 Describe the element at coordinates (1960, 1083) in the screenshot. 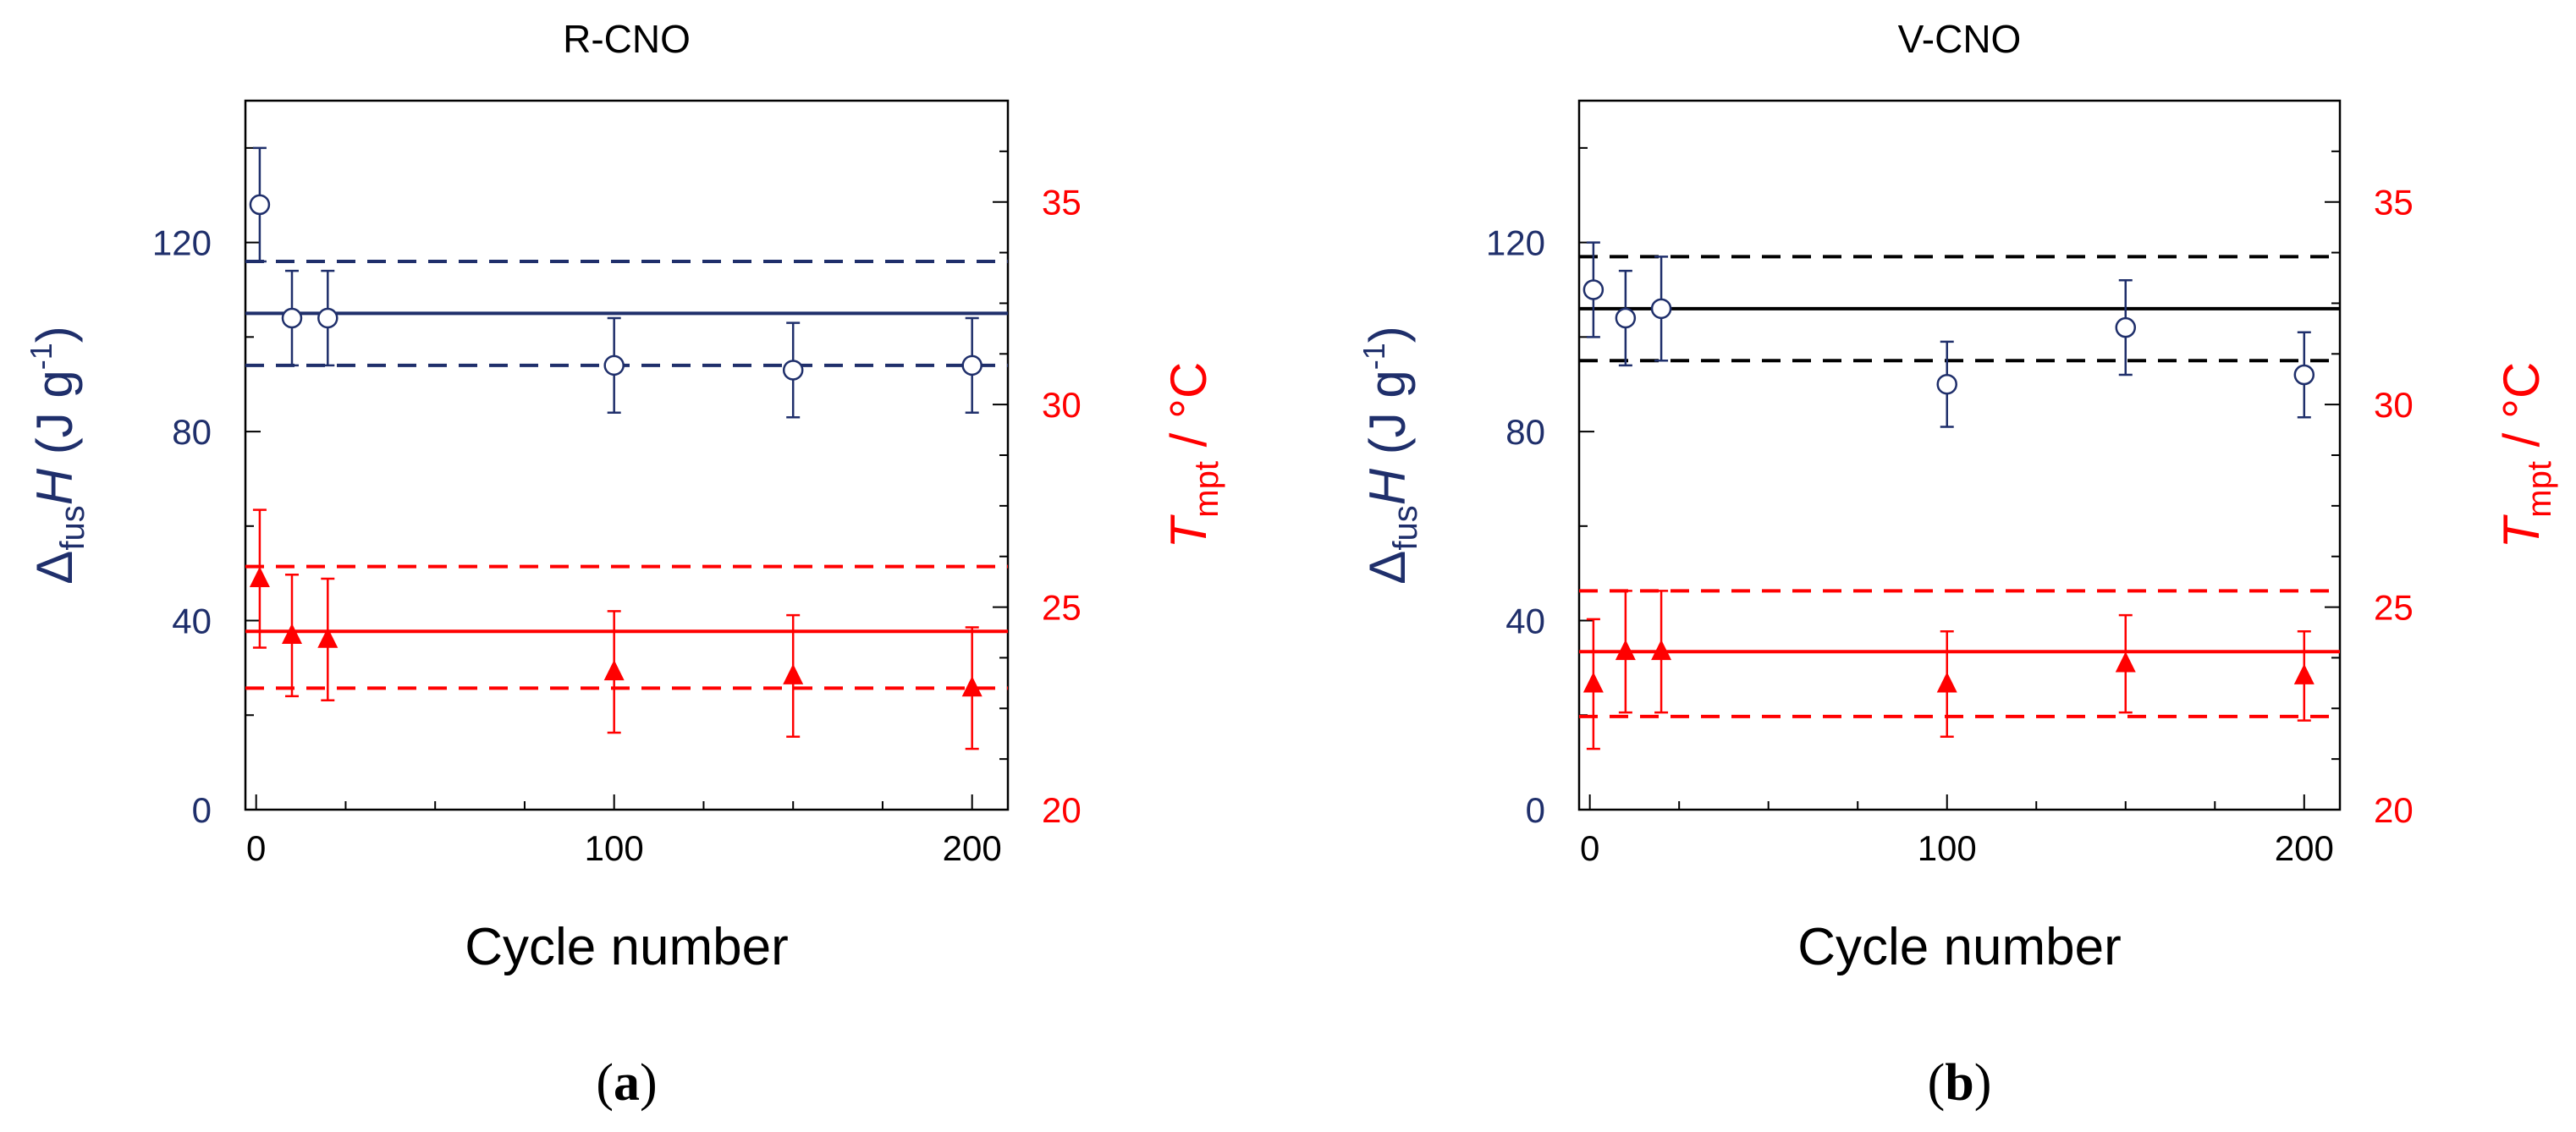

I see `panel-letter: (b)` at that location.